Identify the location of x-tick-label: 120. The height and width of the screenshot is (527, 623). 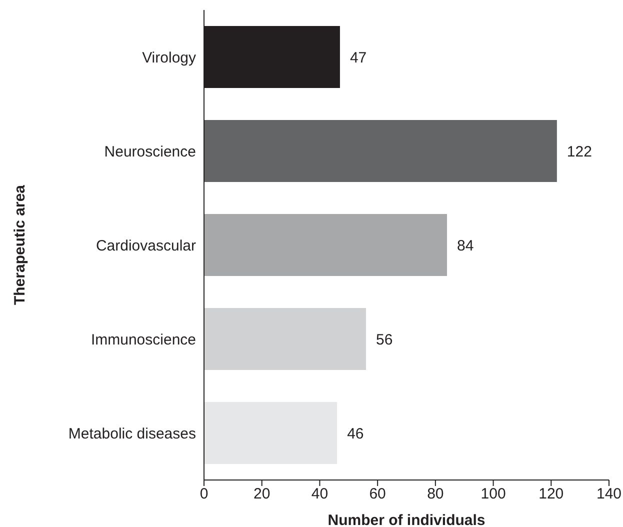
(551, 494).